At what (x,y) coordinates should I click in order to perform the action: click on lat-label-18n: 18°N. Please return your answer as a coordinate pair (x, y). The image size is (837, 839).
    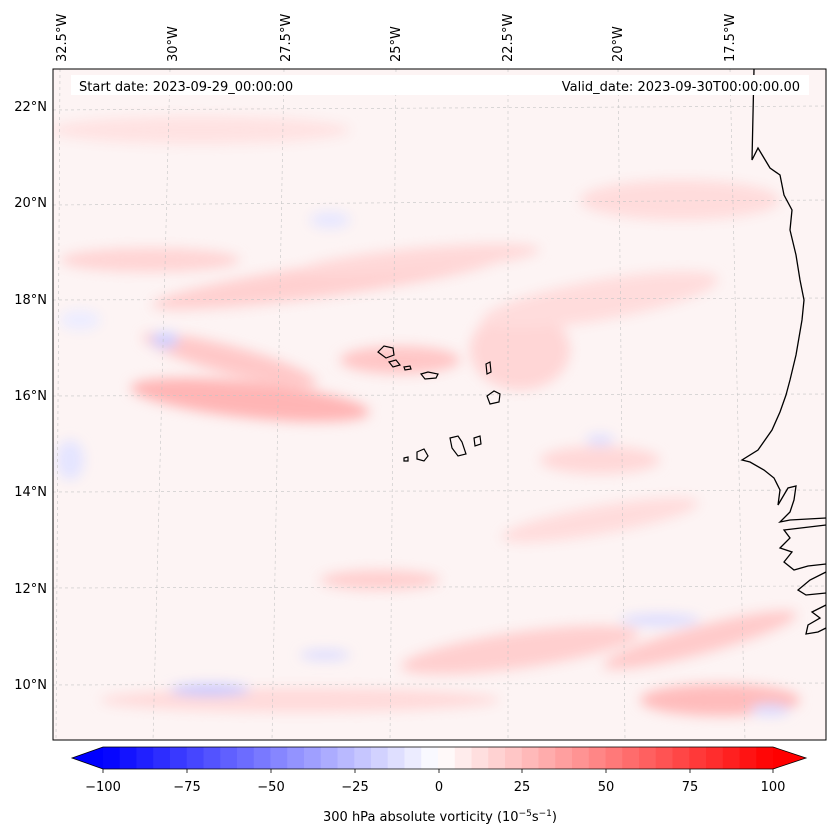
    Looking at the image, I should click on (30, 300).